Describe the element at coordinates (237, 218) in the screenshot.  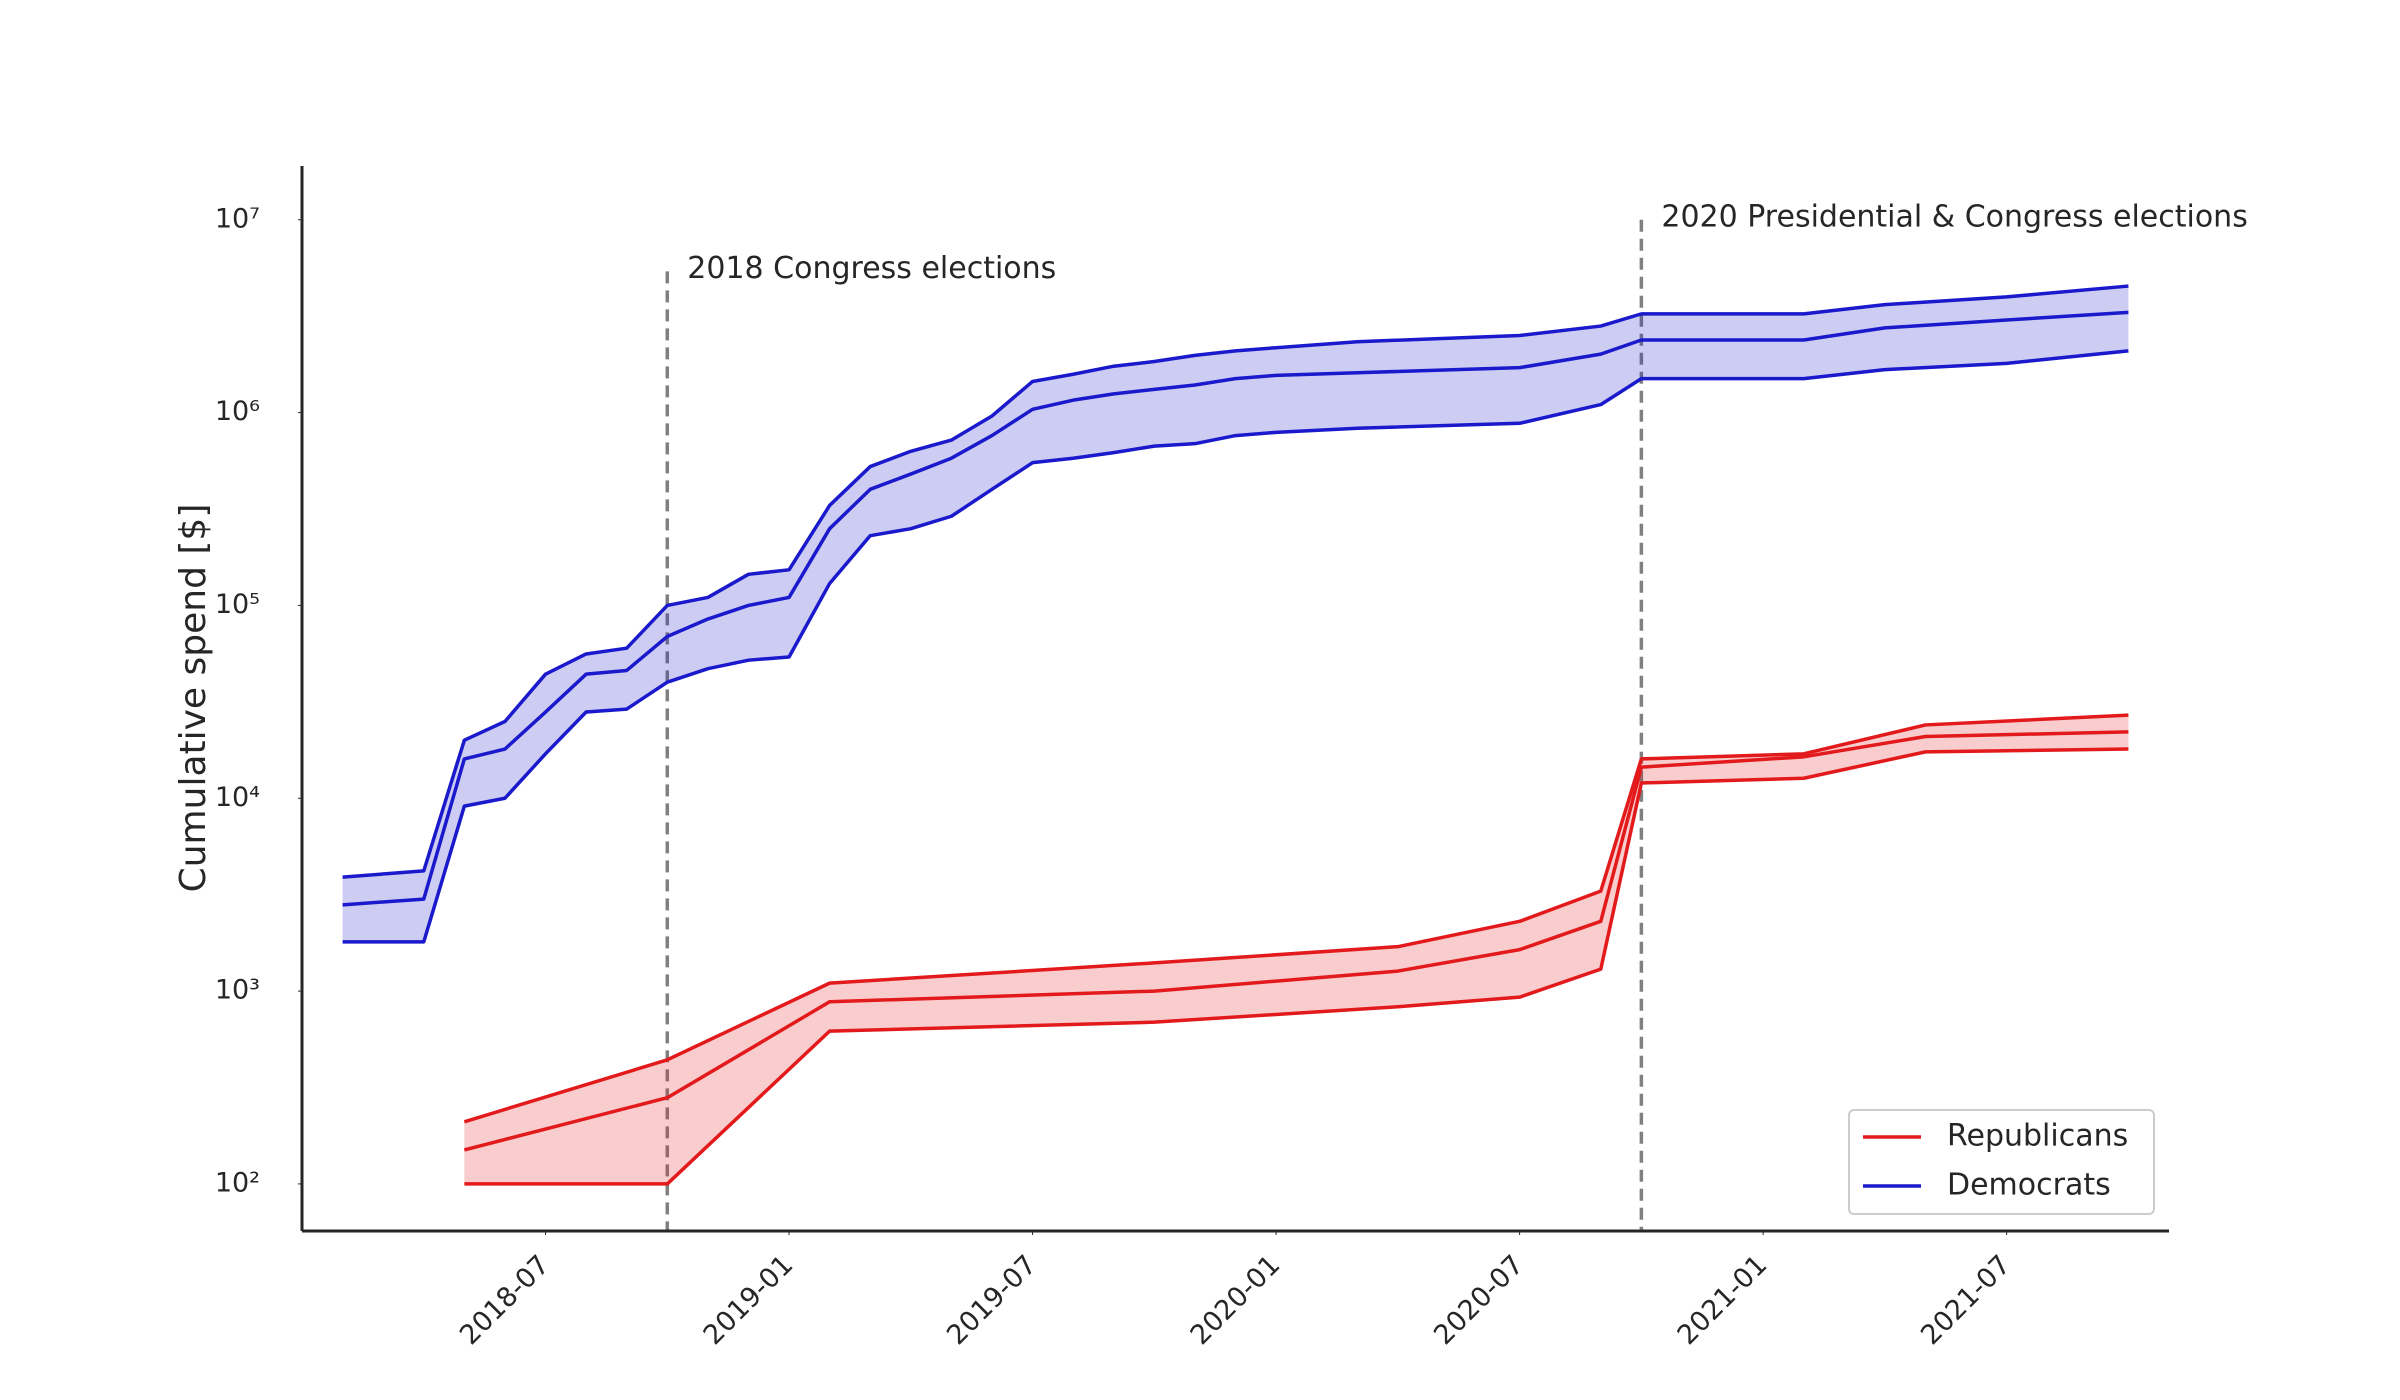
I see `y-tick-label: 10⁷` at that location.